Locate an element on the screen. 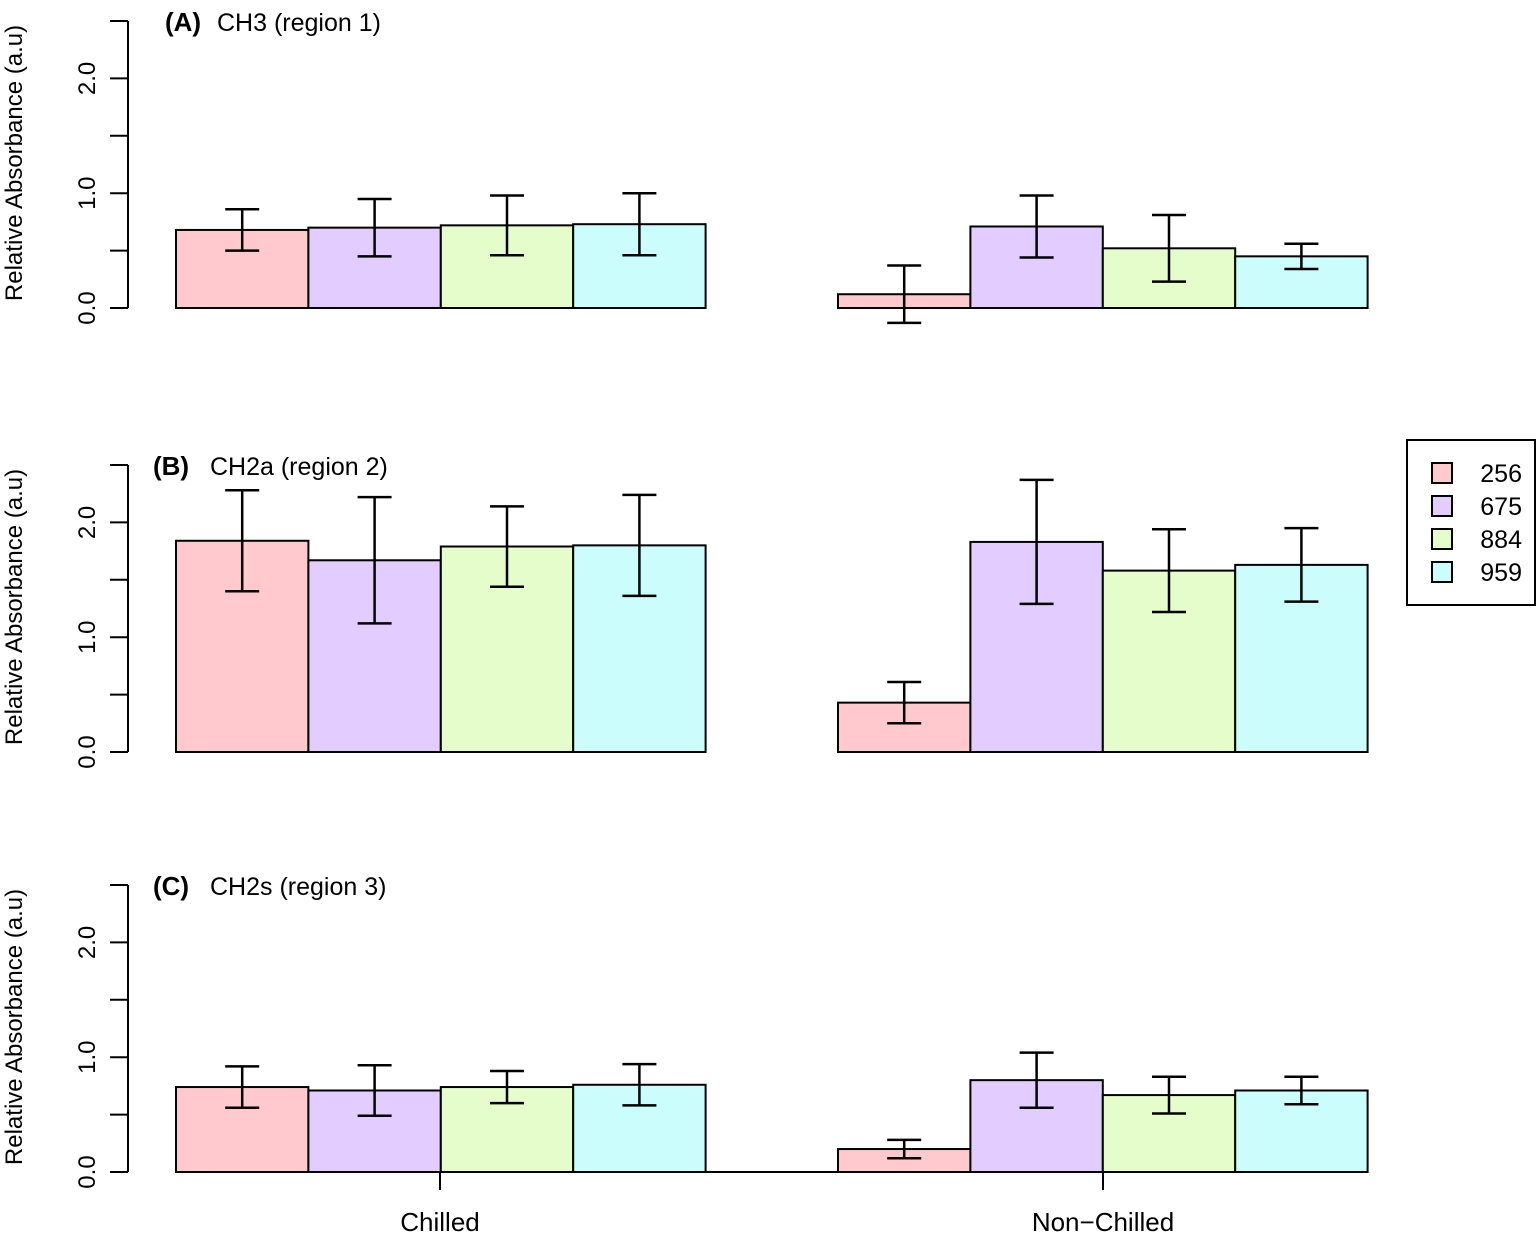 Image resolution: width=1538 pixels, height=1243 pixels. legend-label-959: 959 is located at coordinates (1501, 573).